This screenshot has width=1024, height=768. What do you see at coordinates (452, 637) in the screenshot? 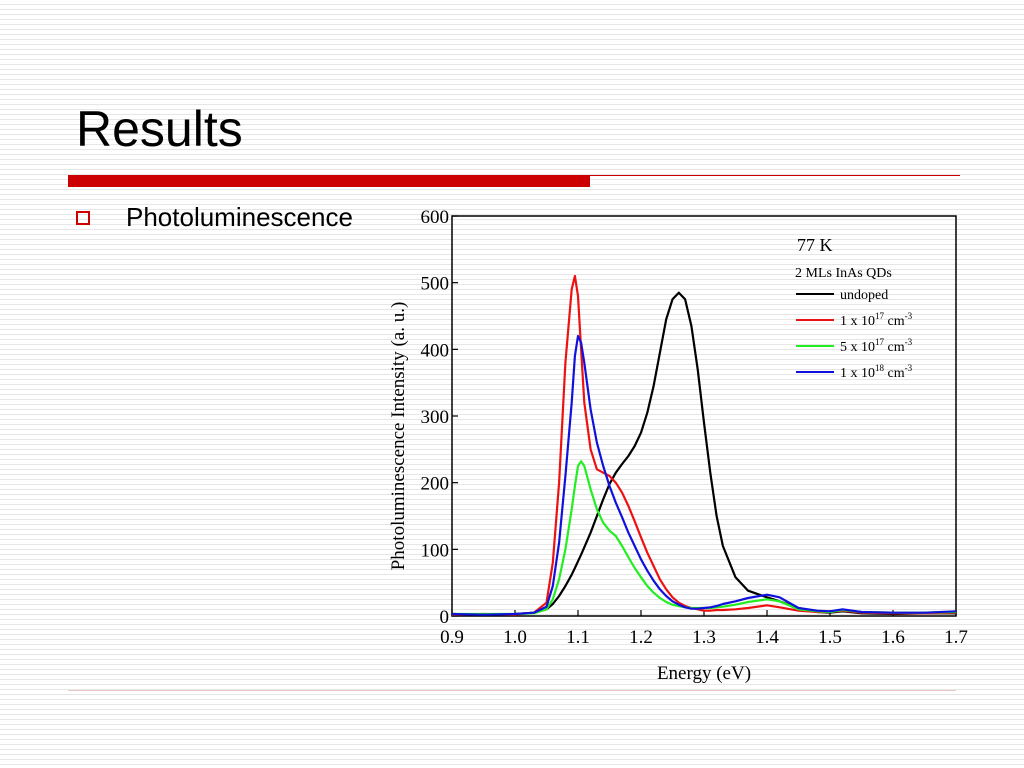
I see `x-tick-label: 0.9` at bounding box center [452, 637].